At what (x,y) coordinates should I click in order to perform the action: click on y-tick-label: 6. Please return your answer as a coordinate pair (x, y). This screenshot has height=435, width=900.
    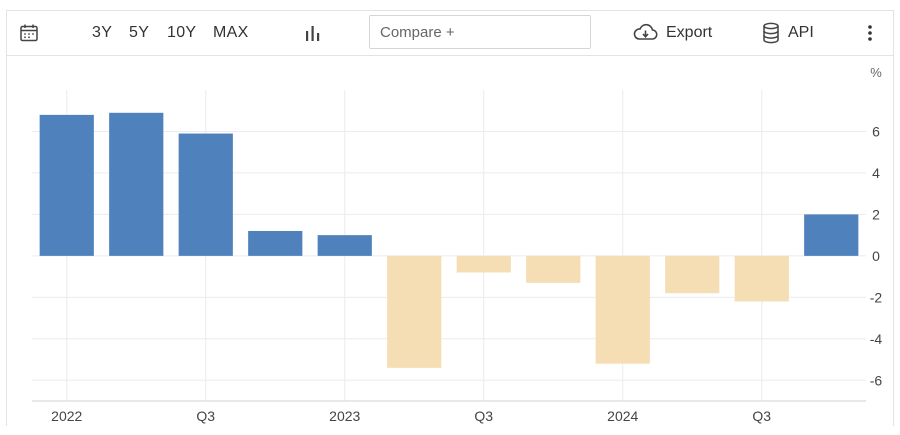
    Looking at the image, I should click on (876, 131).